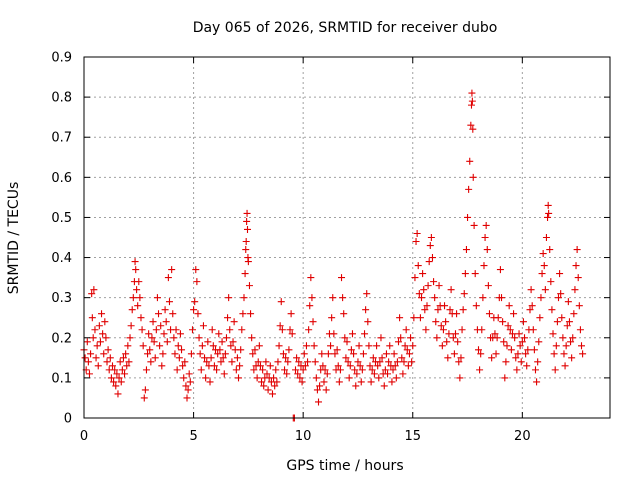  I want to click on x-tick-label: 10, so click(303, 436).